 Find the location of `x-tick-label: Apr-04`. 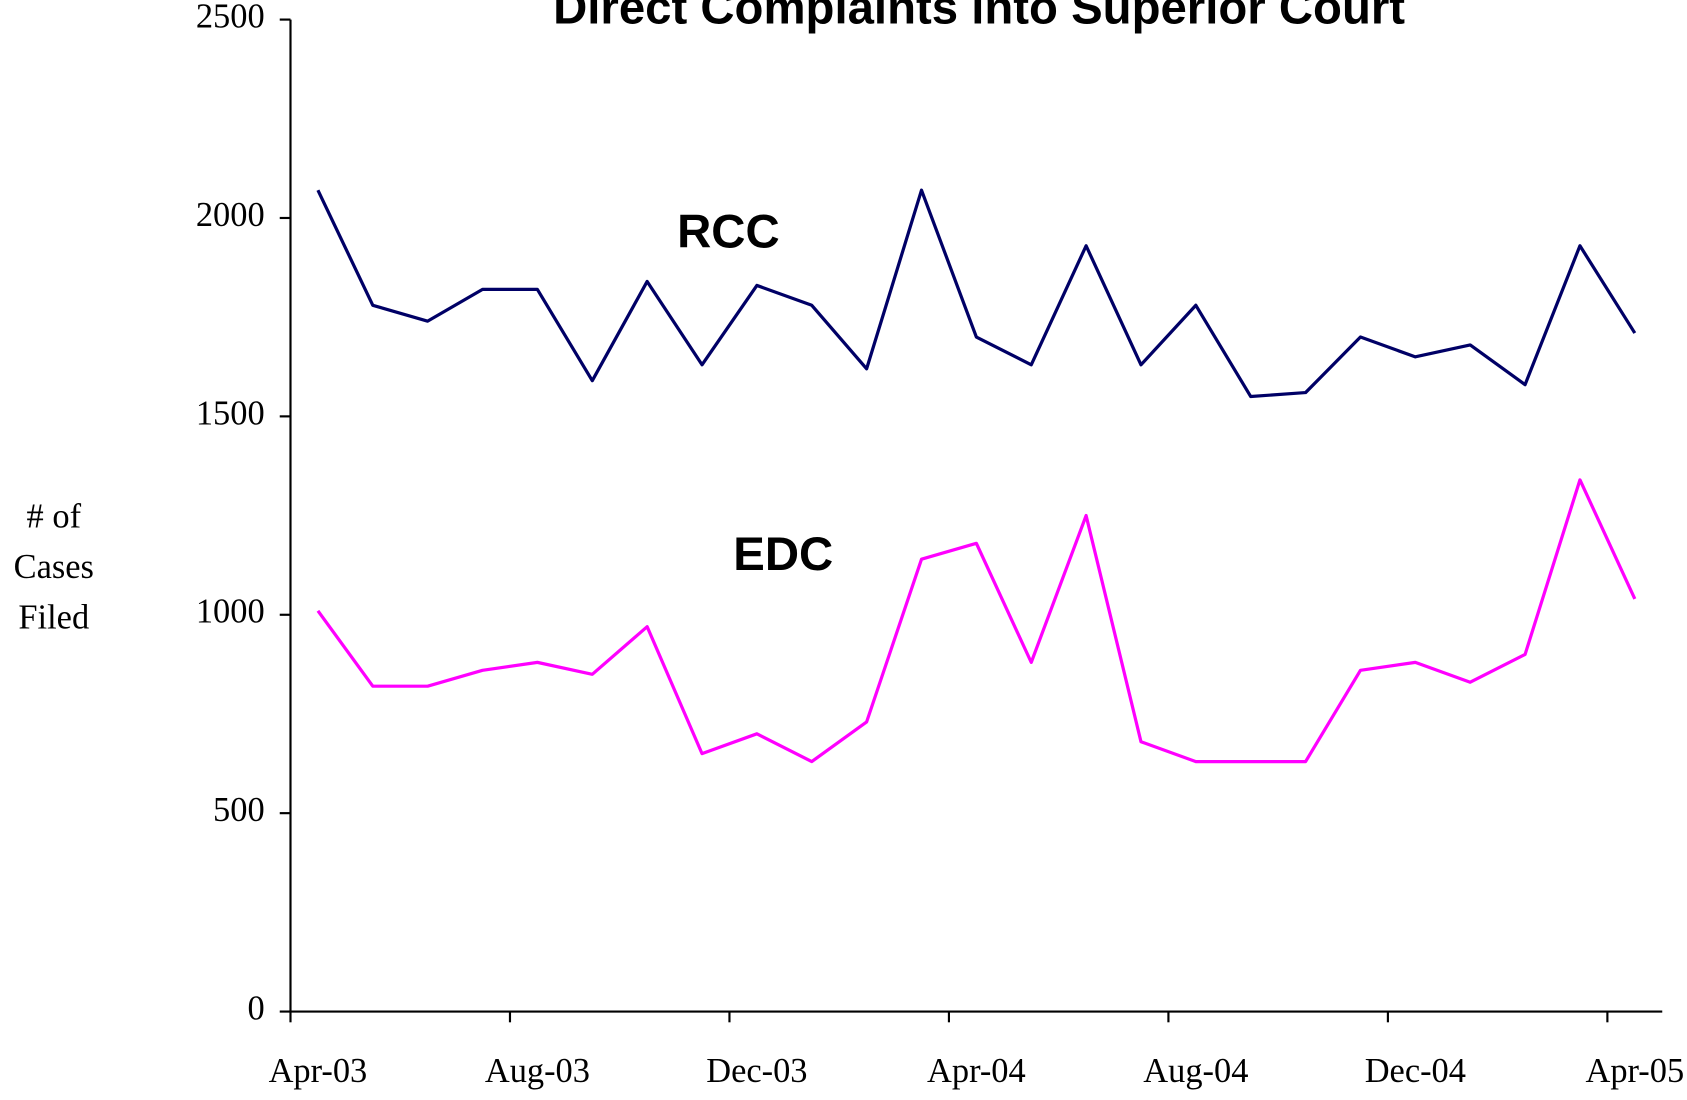

x-tick-label: Apr-04 is located at coordinates (976, 1071).